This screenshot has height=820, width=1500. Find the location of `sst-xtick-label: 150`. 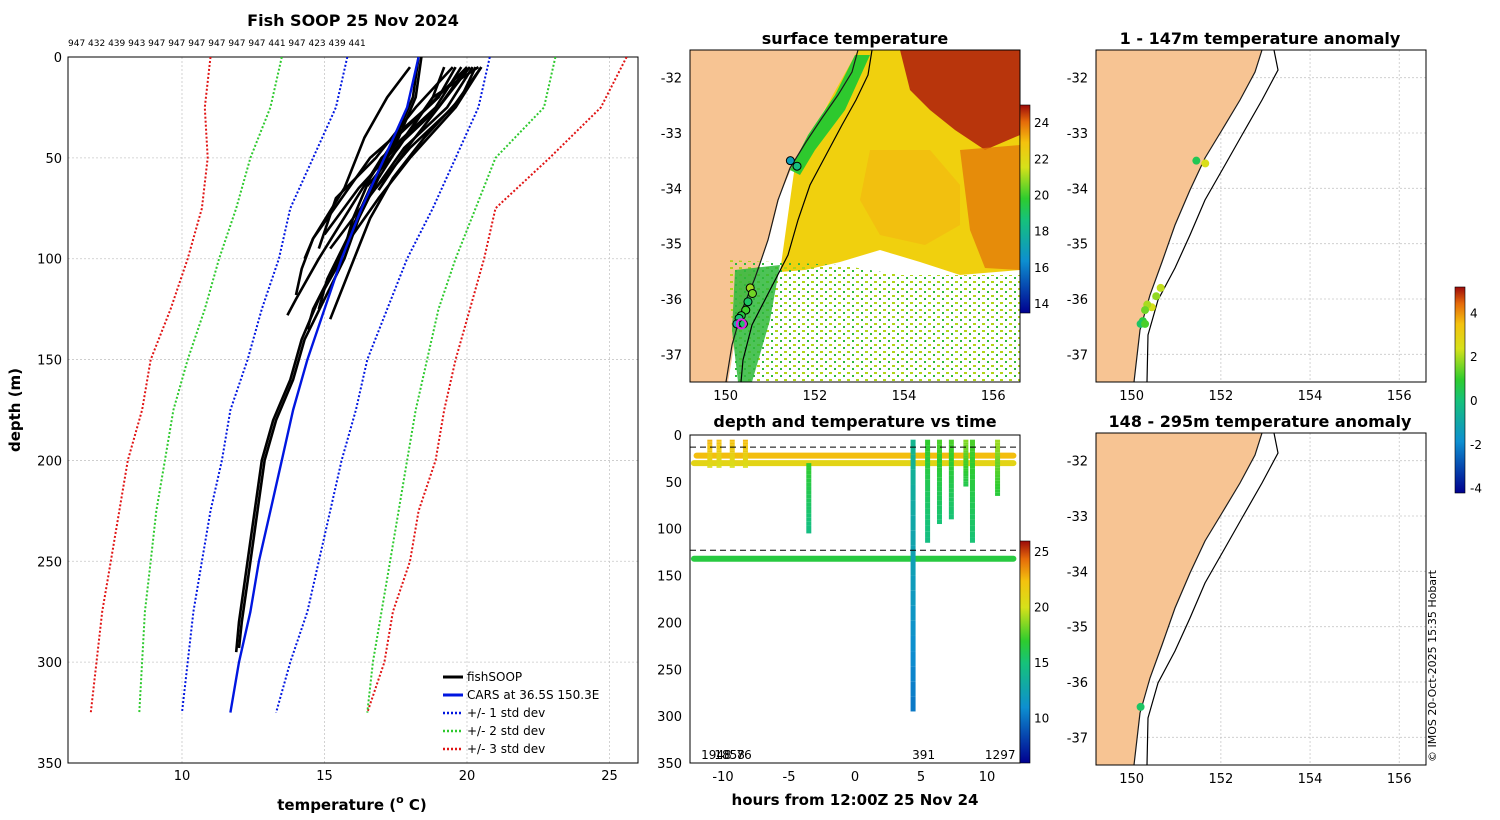

sst-xtick-label: 150 is located at coordinates (725, 396).